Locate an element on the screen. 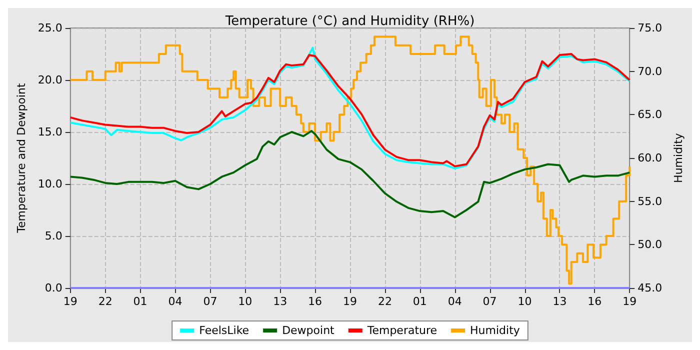 This screenshot has width=700, height=350. y2-tick-label: 45.0 is located at coordinates (650, 288).